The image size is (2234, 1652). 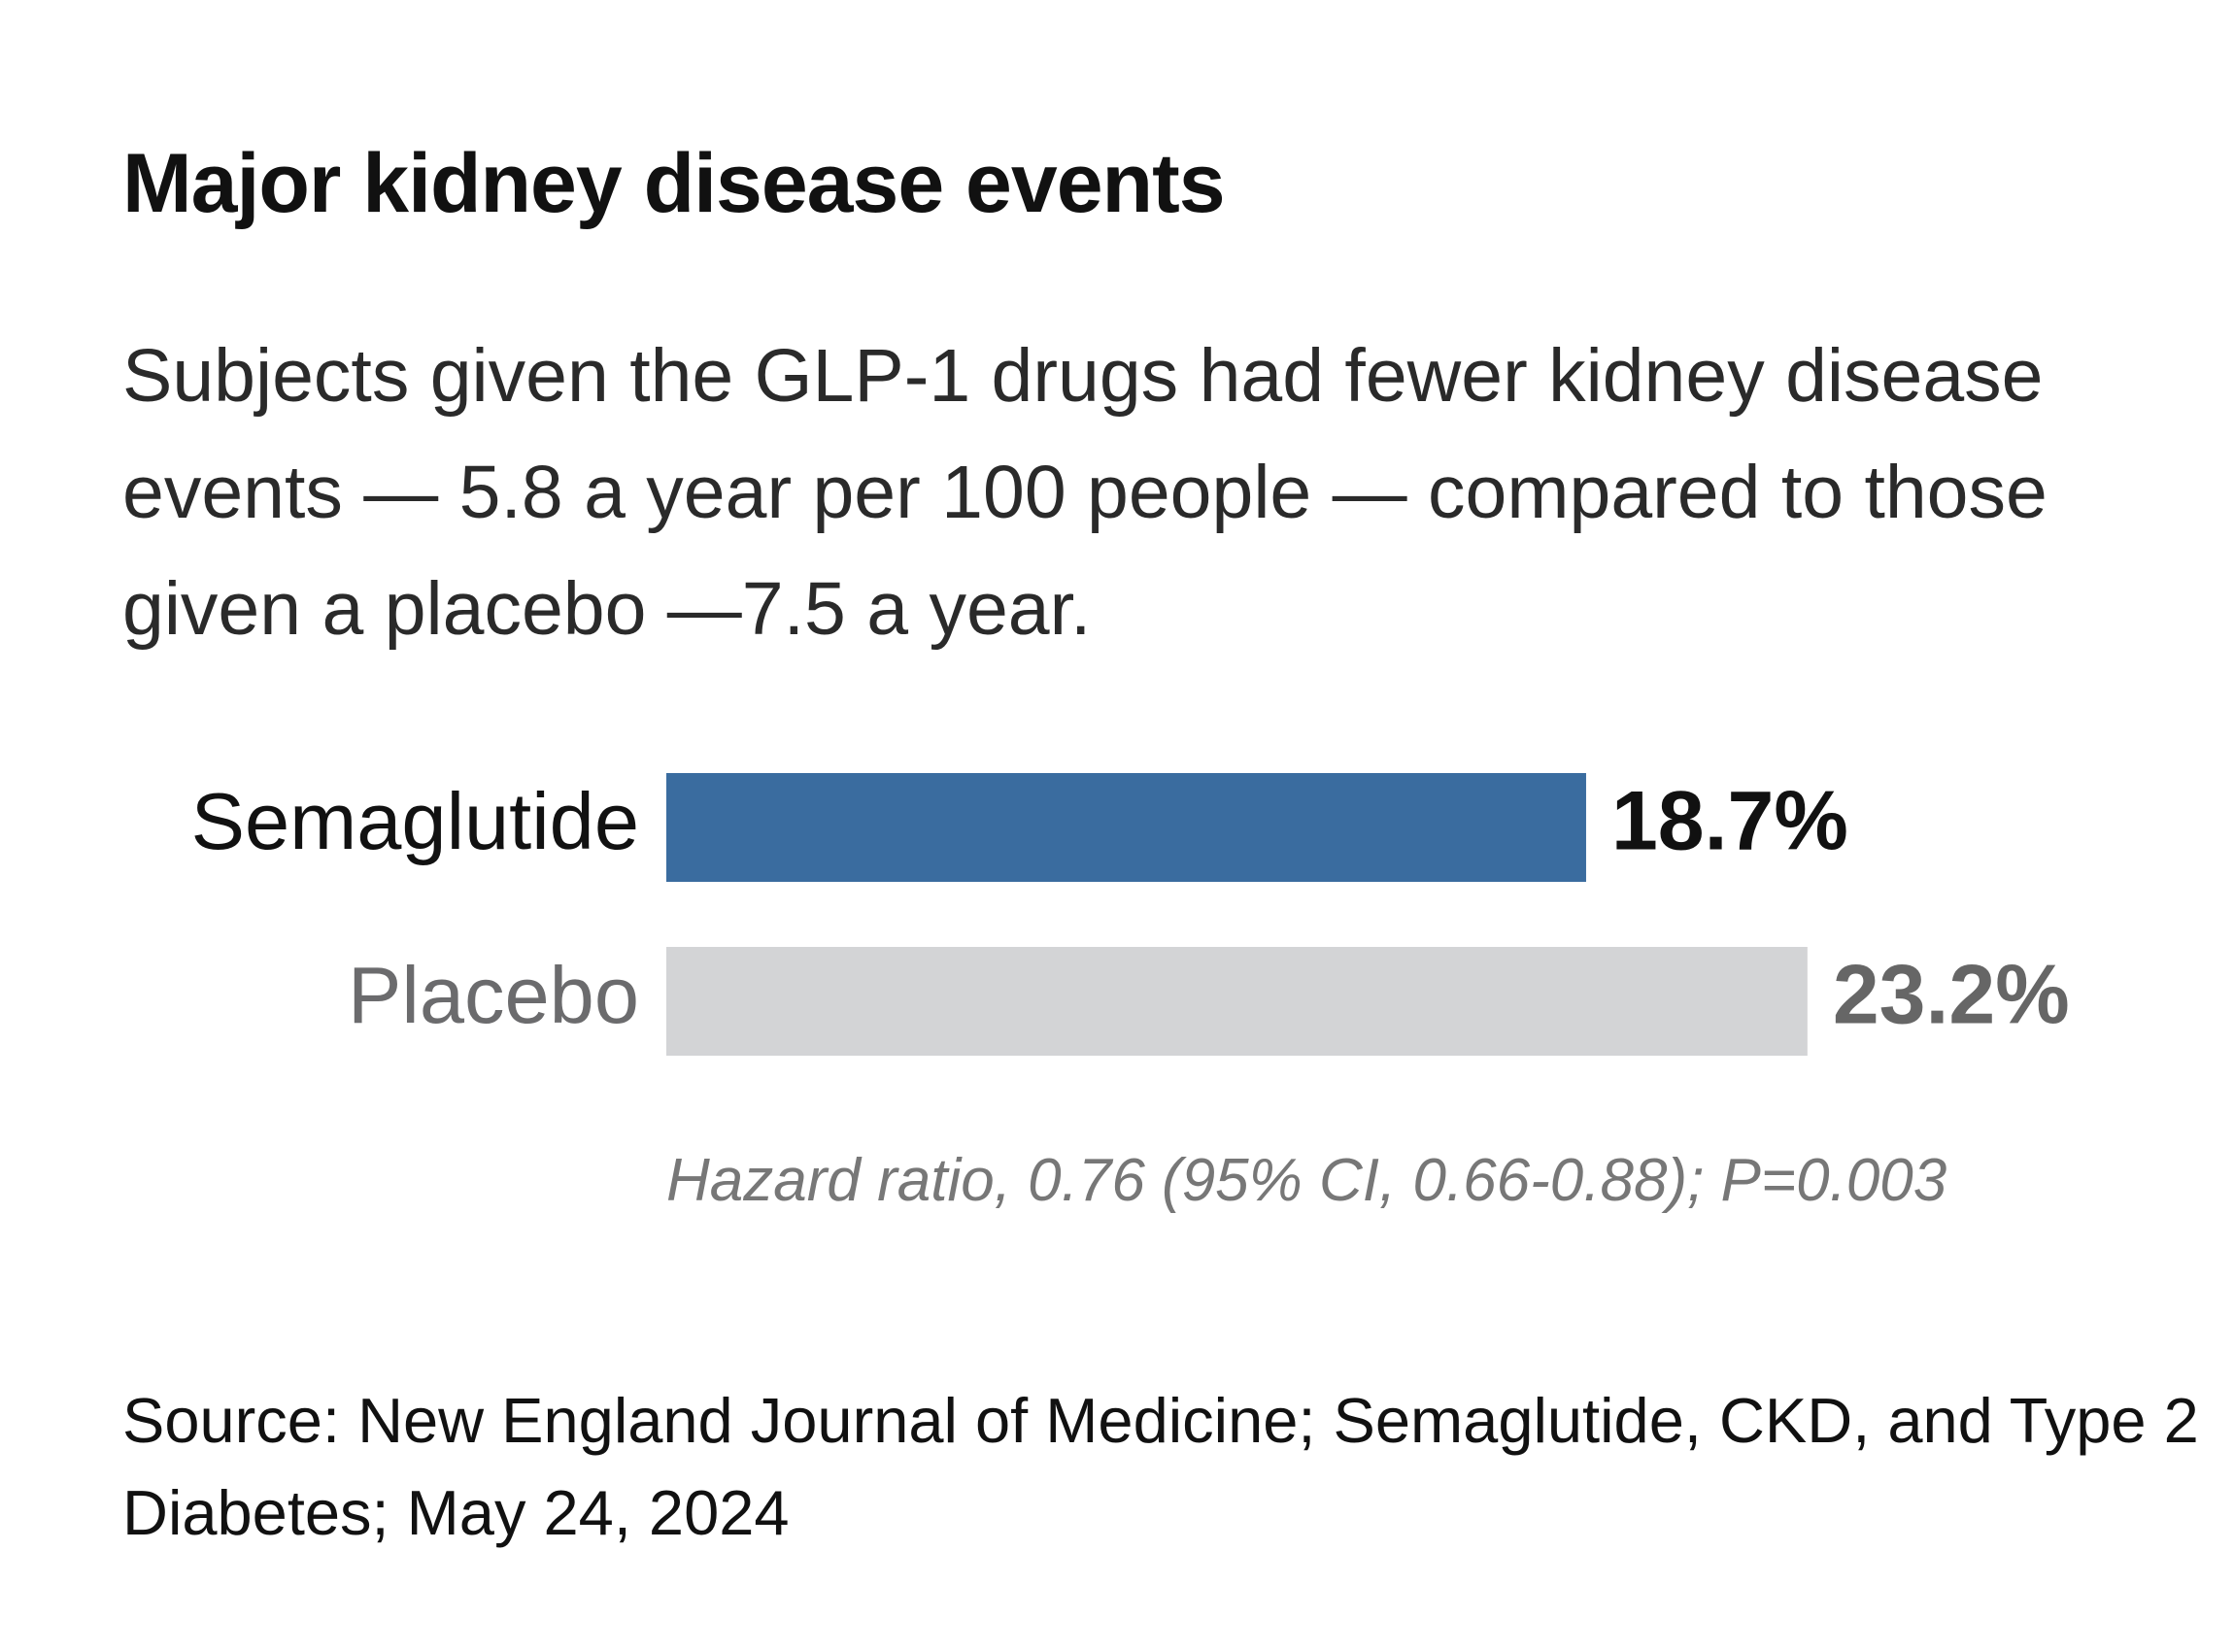 I want to click on value-label: 23.2%, so click(x=1951, y=995).